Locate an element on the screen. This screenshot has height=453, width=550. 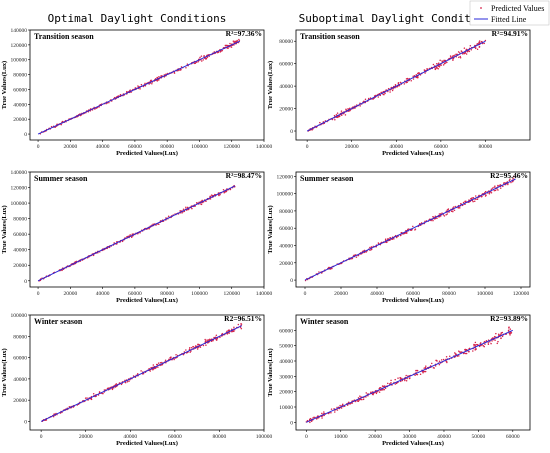
y-tick-label: 100000 is located at coordinates (19, 204).